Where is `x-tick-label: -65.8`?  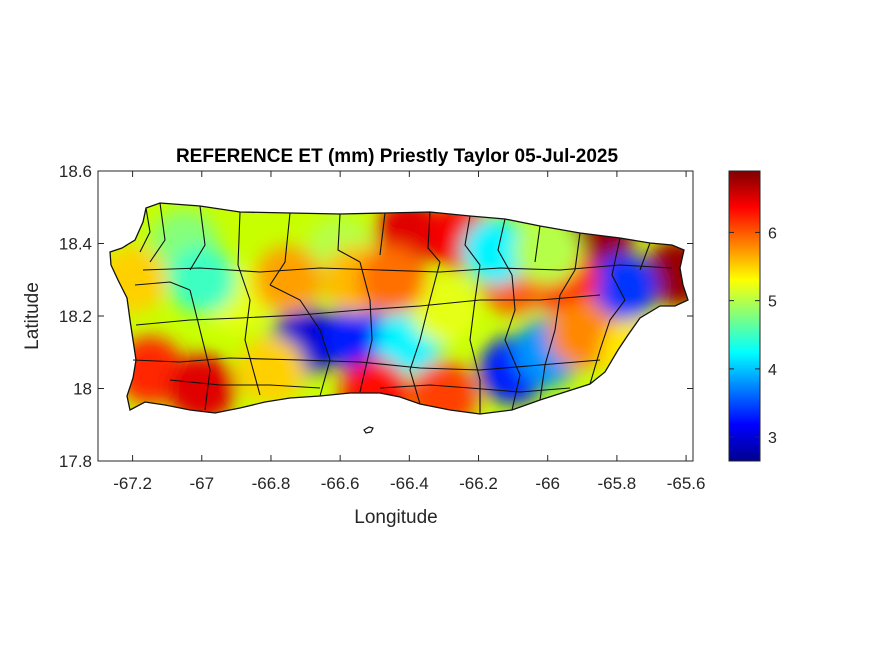
x-tick-label: -65.8 is located at coordinates (617, 483).